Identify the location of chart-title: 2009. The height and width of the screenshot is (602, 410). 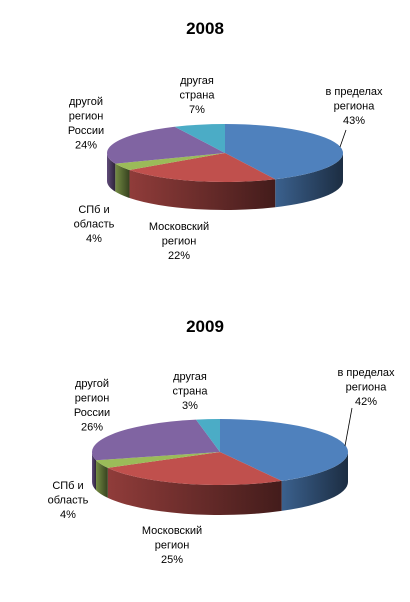
(205, 326).